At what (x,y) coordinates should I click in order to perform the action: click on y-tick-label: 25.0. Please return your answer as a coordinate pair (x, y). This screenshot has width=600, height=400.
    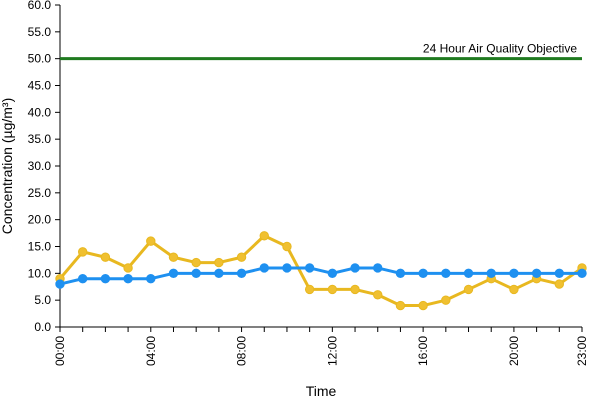
    Looking at the image, I should click on (40, 193).